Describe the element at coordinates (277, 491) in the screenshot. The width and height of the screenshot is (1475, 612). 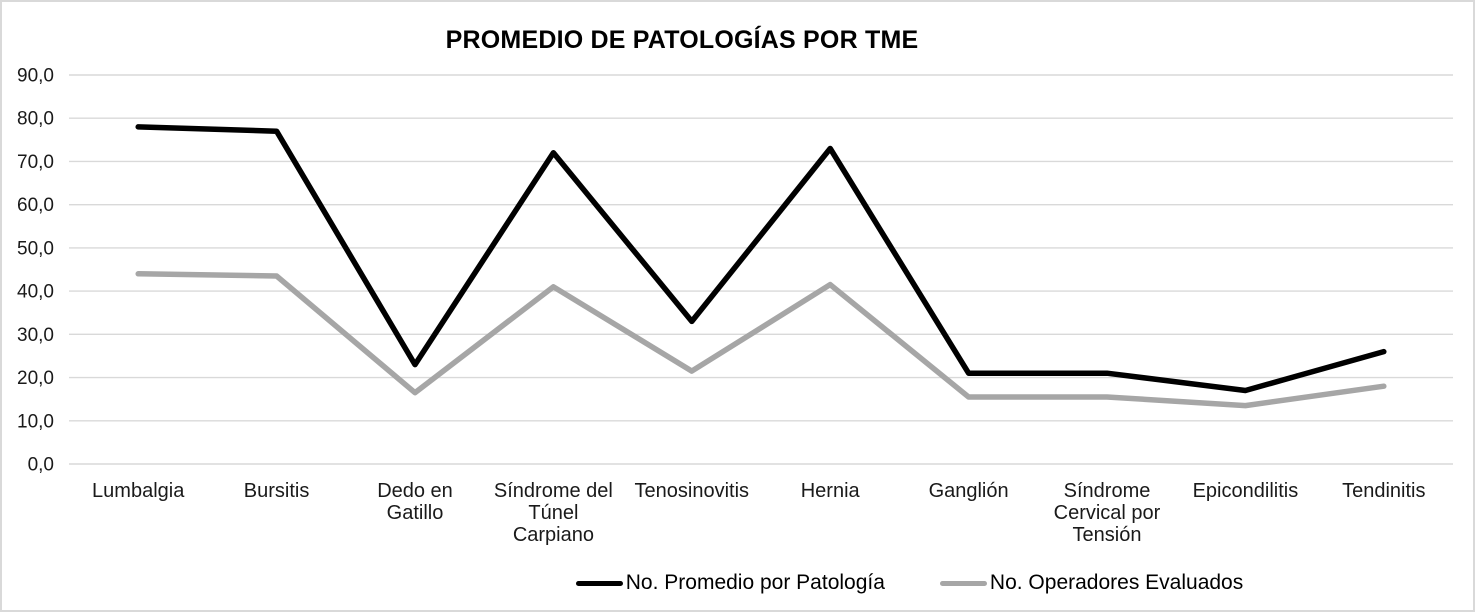
I see `x-axis-category-label: Bursitis` at that location.